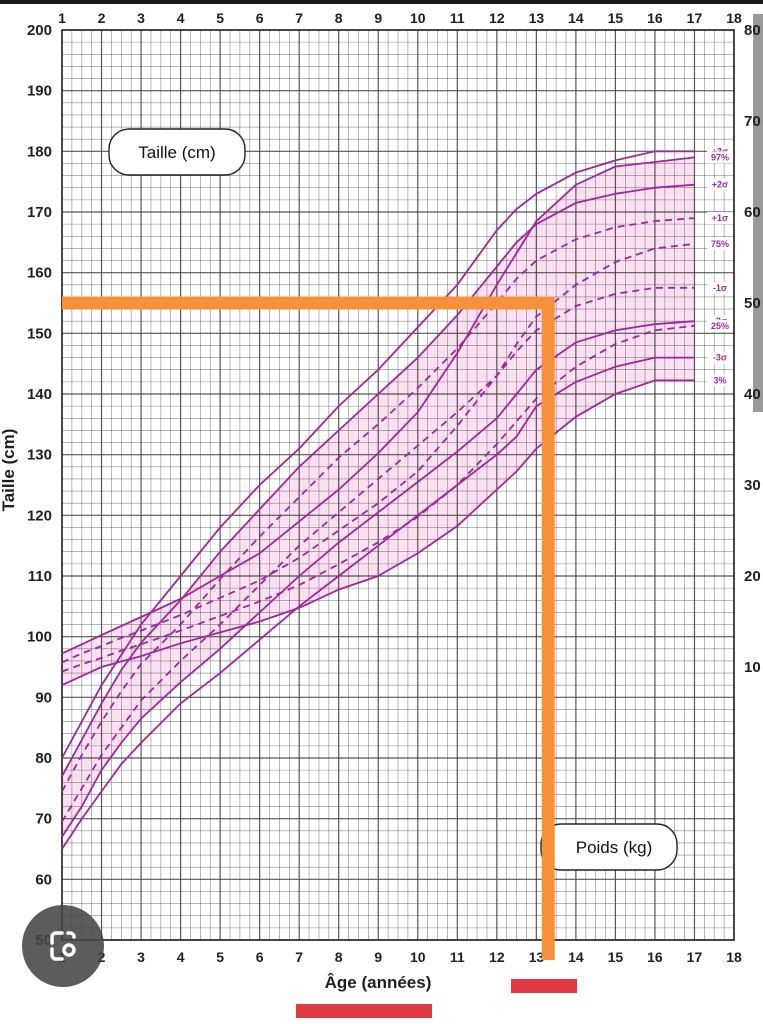  What do you see at coordinates (497, 18) in the screenshot?
I see `x-tick-top: 12` at bounding box center [497, 18].